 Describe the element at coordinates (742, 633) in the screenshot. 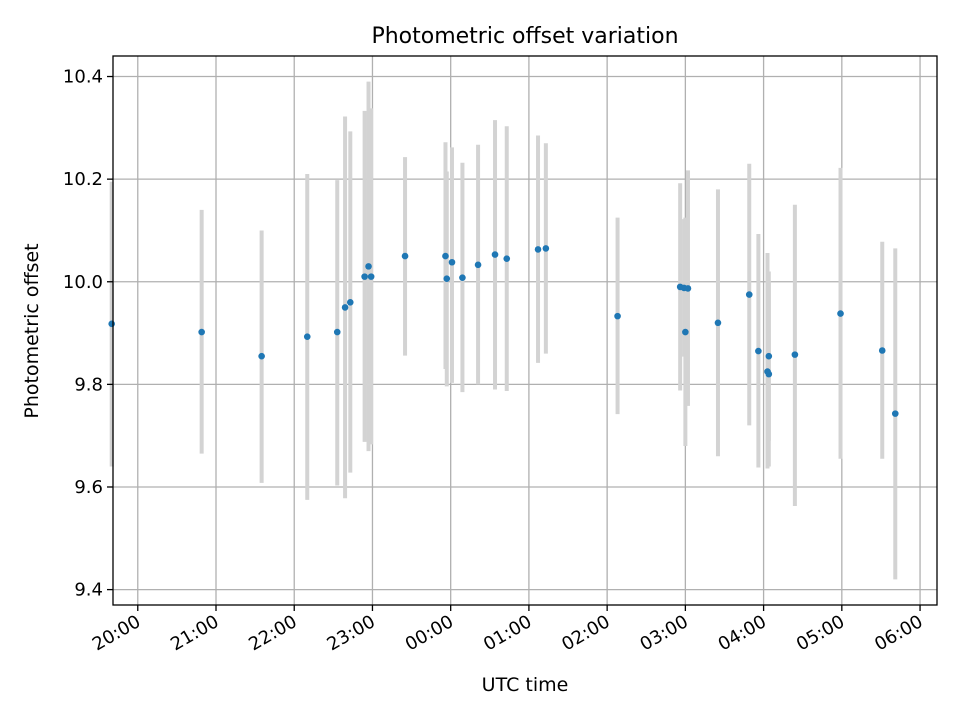

I see `x-tick-label: 04:00` at that location.